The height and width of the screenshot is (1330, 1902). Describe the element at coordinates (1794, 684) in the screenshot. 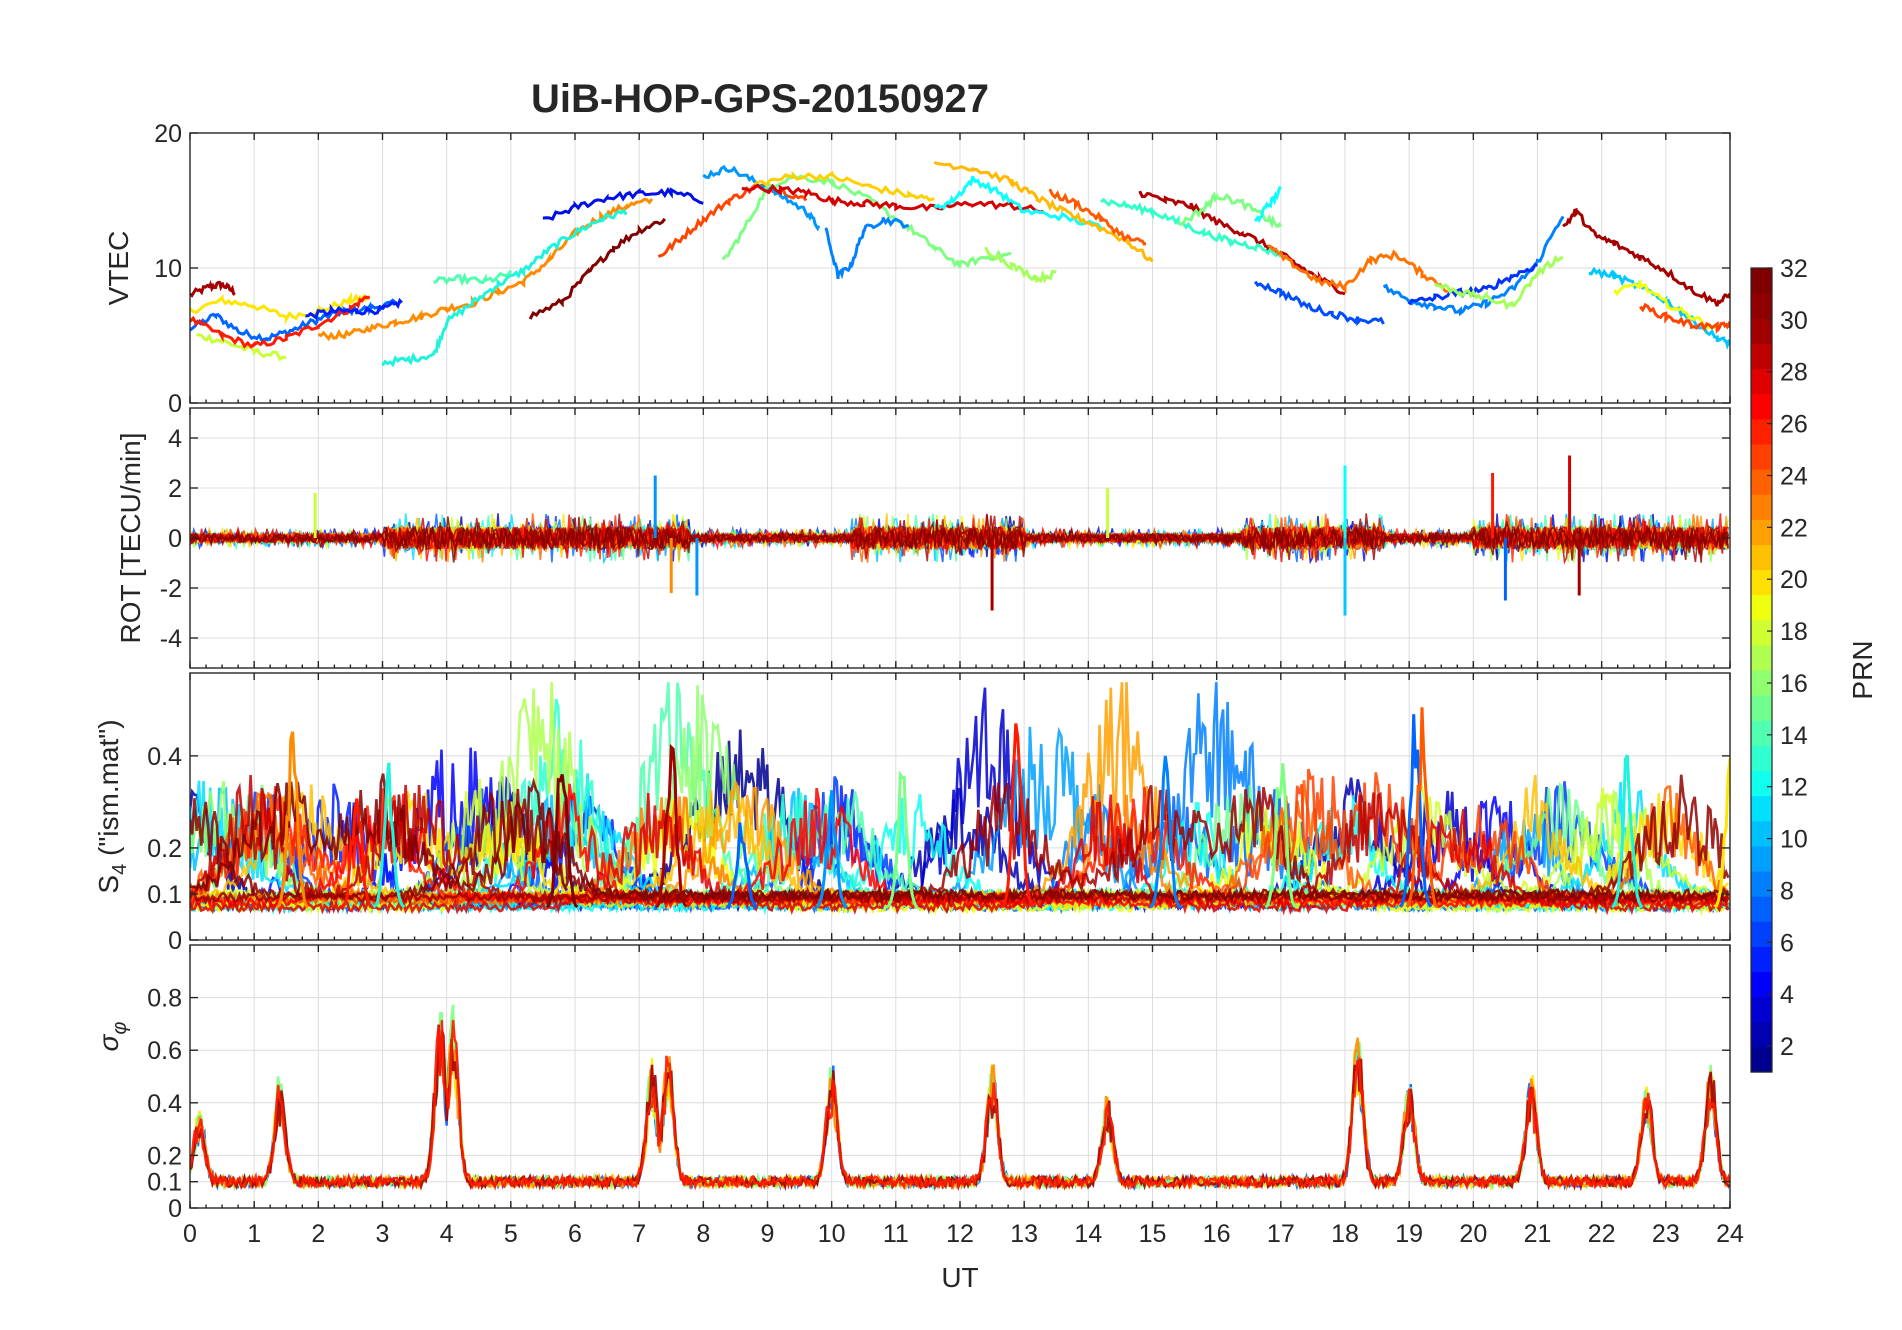

I see `colorbar-tick-label: 16` at that location.